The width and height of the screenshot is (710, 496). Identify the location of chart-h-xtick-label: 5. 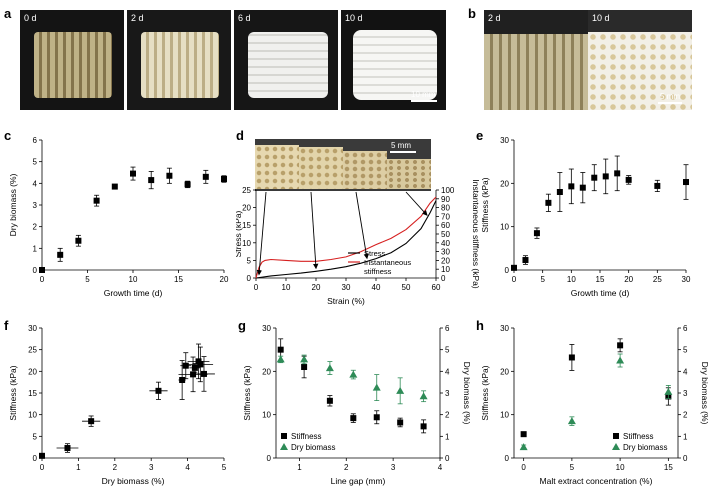
(572, 467).